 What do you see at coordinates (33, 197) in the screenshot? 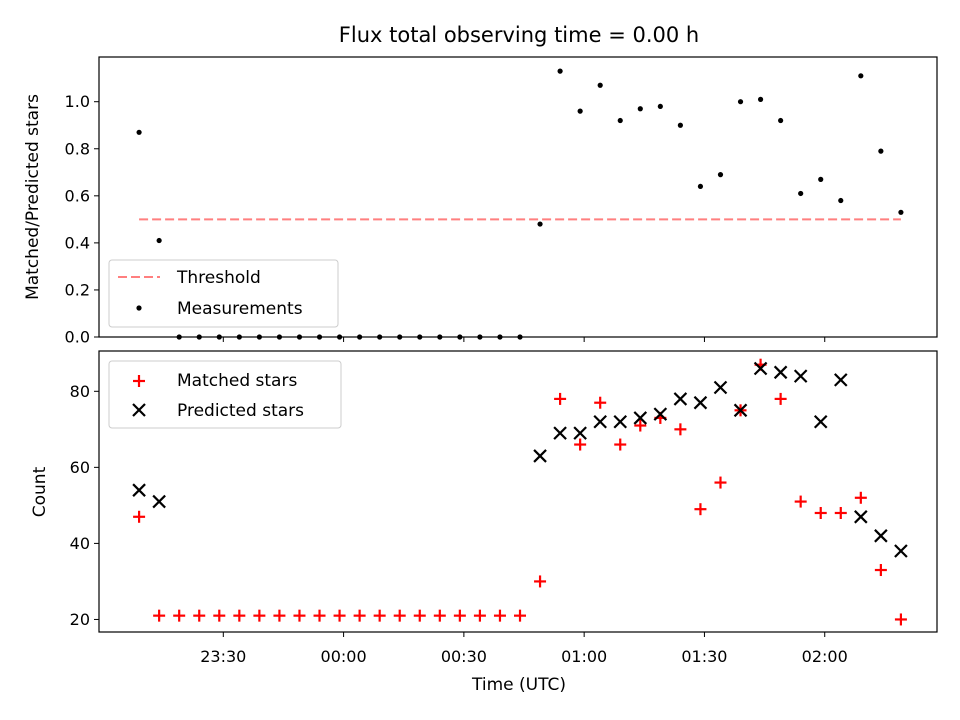
I see `top-y-axis-label: Matched/Predicted stars` at bounding box center [33, 197].